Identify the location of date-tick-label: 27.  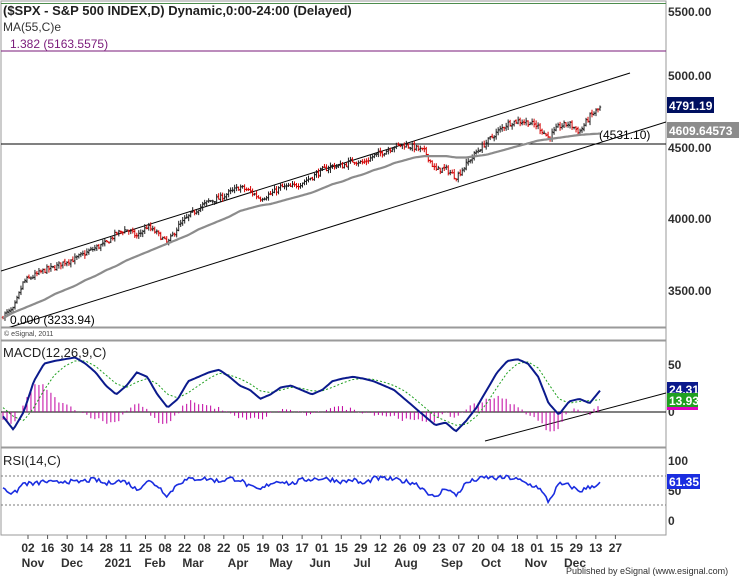
(616, 548).